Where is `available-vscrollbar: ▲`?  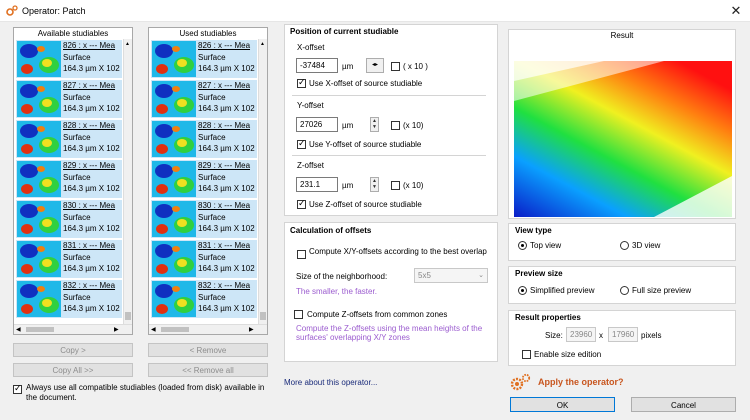 available-vscrollbar: ▲ is located at coordinates (127, 182).